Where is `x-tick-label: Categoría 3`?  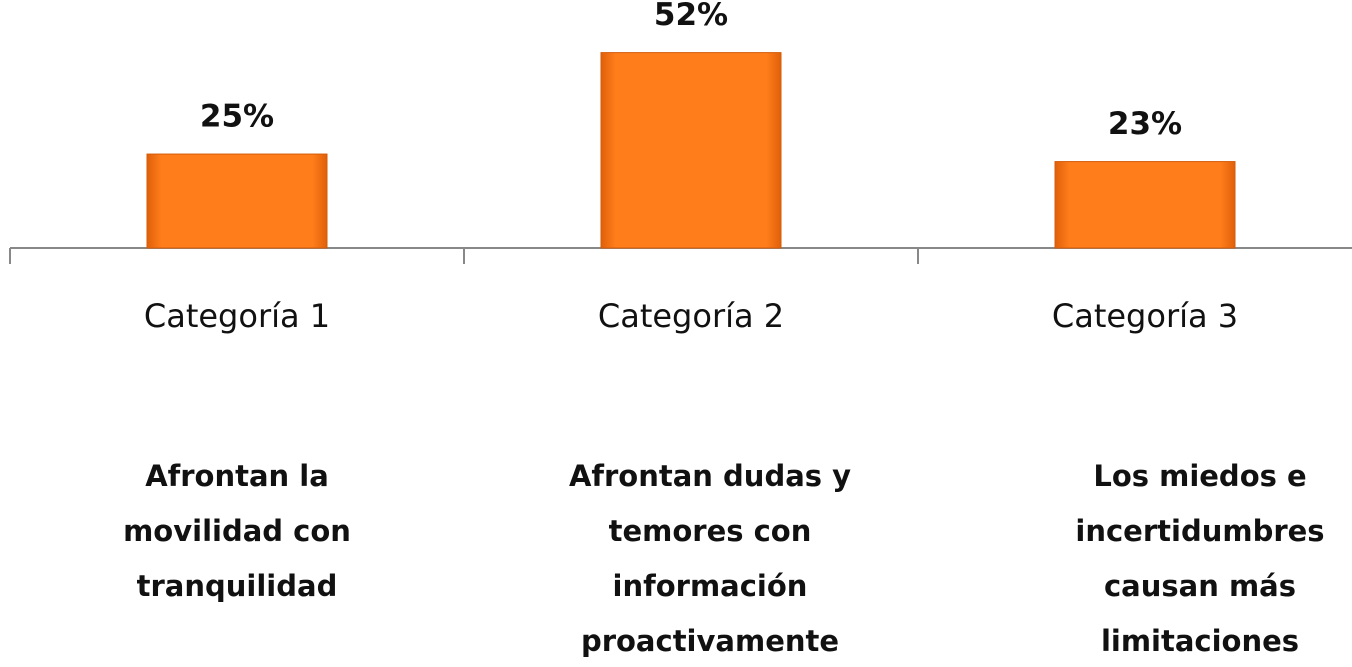 x-tick-label: Categoría 3 is located at coordinates (1145, 316).